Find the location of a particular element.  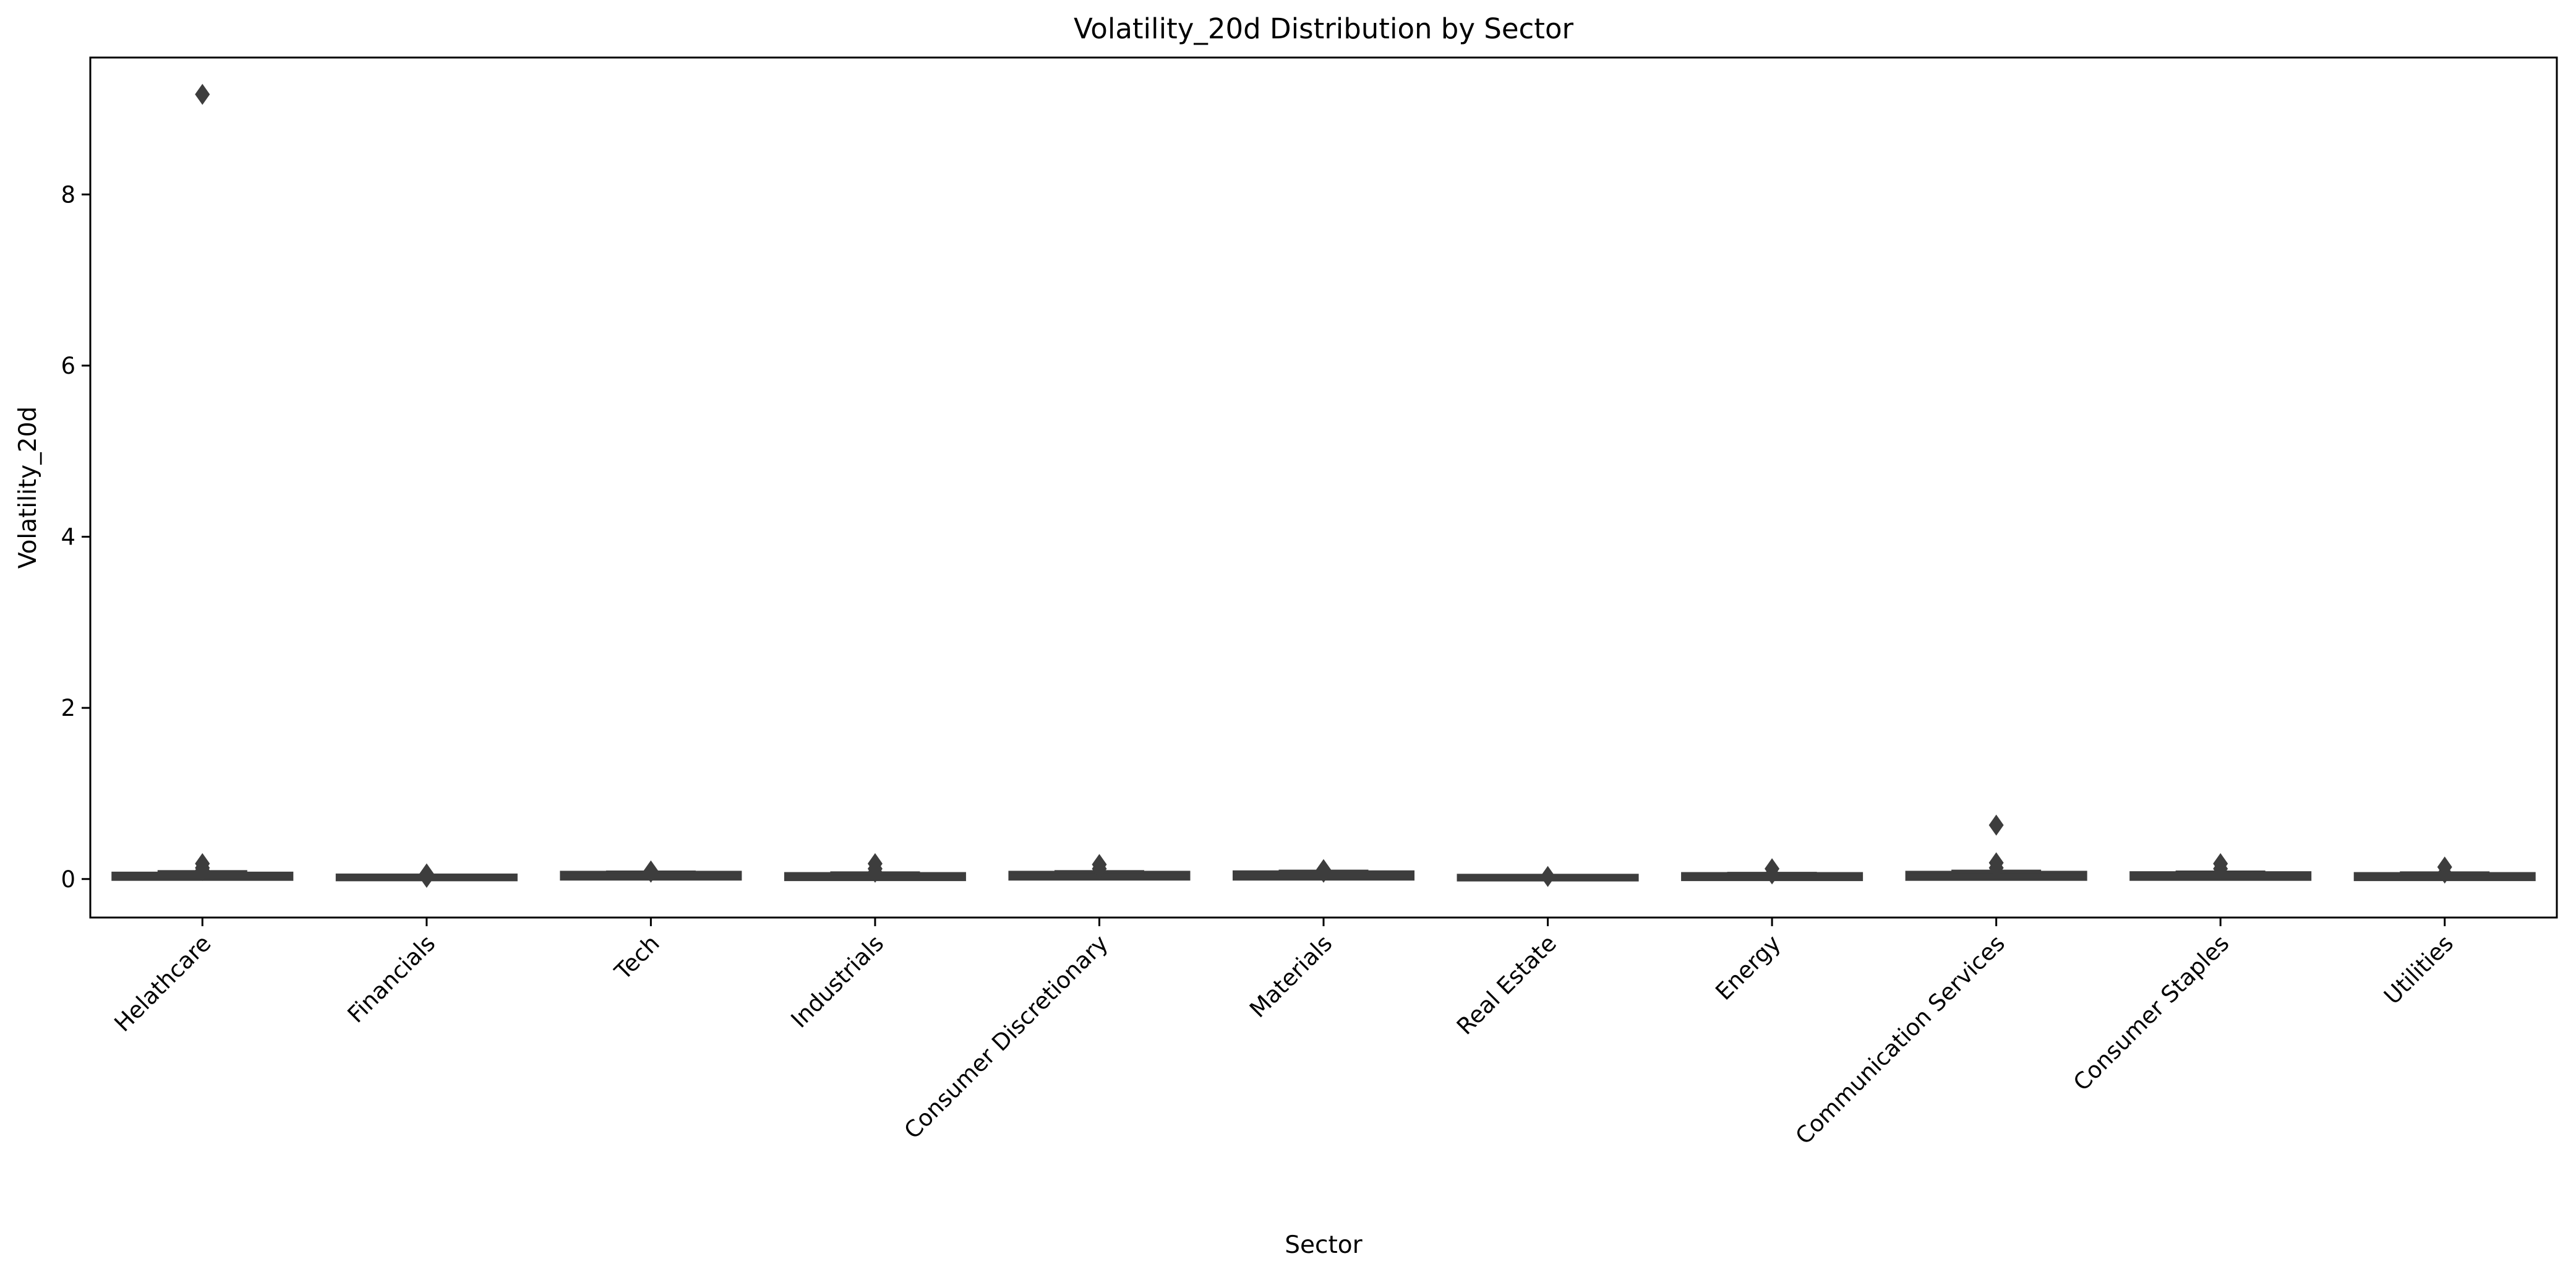

box-energy is located at coordinates (1772, 871).